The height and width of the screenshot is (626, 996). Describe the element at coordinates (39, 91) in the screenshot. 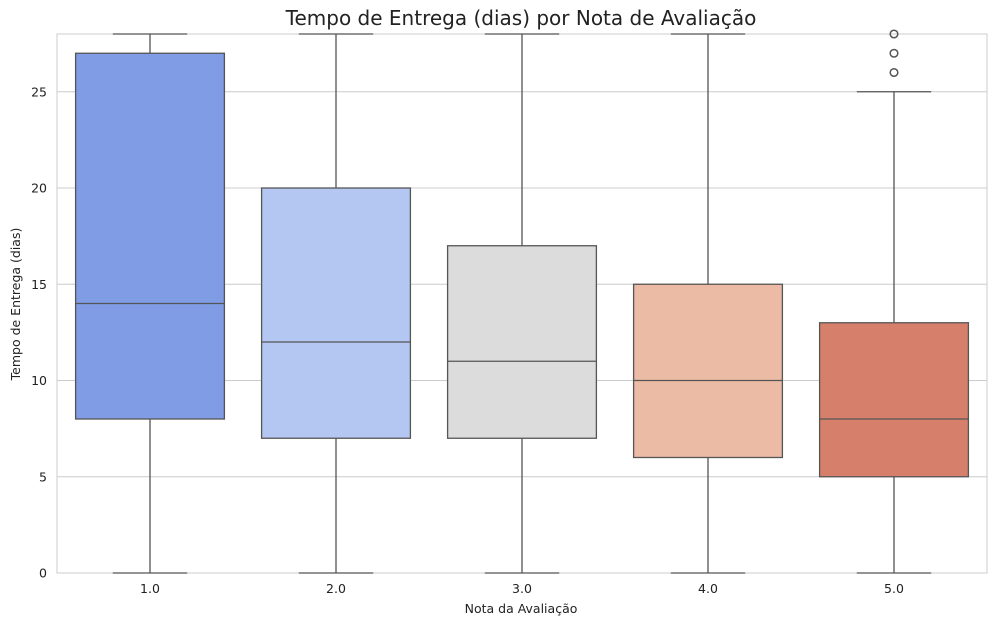

I see `y-tick-label: 25` at that location.